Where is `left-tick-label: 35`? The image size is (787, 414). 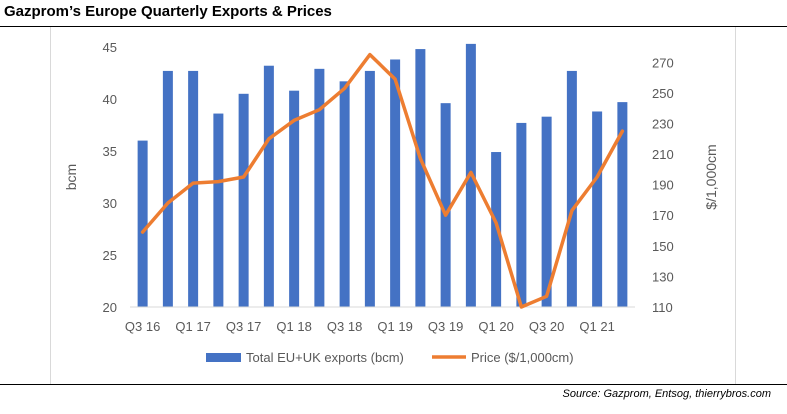 left-tick-label: 35 is located at coordinates (110, 151).